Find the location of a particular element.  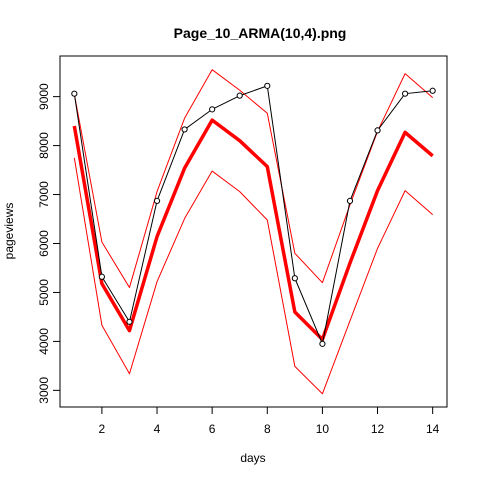

x-axis-label: days is located at coordinates (252, 458).